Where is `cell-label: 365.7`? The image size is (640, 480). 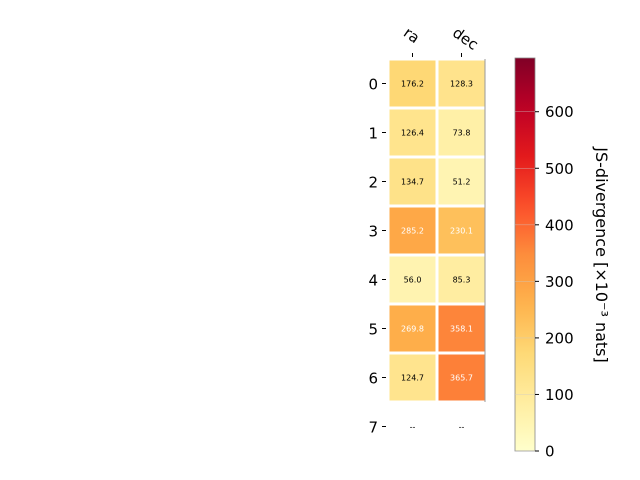 cell-label: 365.7 is located at coordinates (461, 378).